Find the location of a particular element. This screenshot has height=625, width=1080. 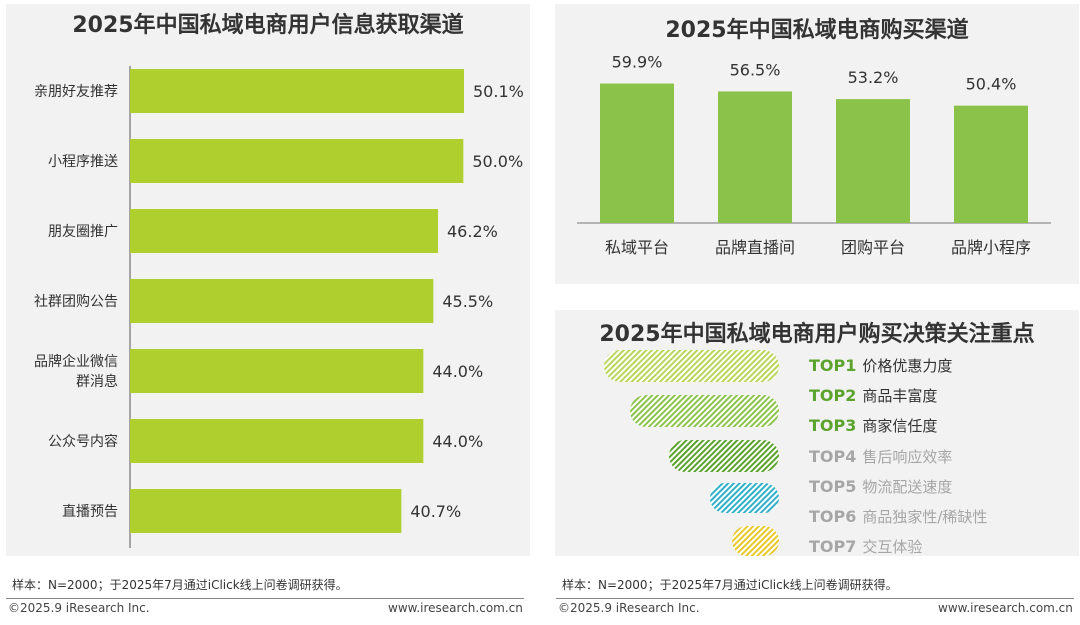

category-label: 直播预告 is located at coordinates (90, 511).